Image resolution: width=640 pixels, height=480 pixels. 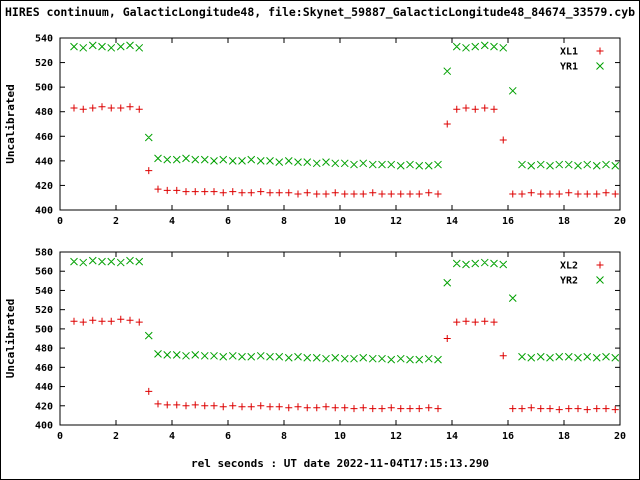 I want to click on legend-label-XL1: XL1, so click(x=569, y=52).